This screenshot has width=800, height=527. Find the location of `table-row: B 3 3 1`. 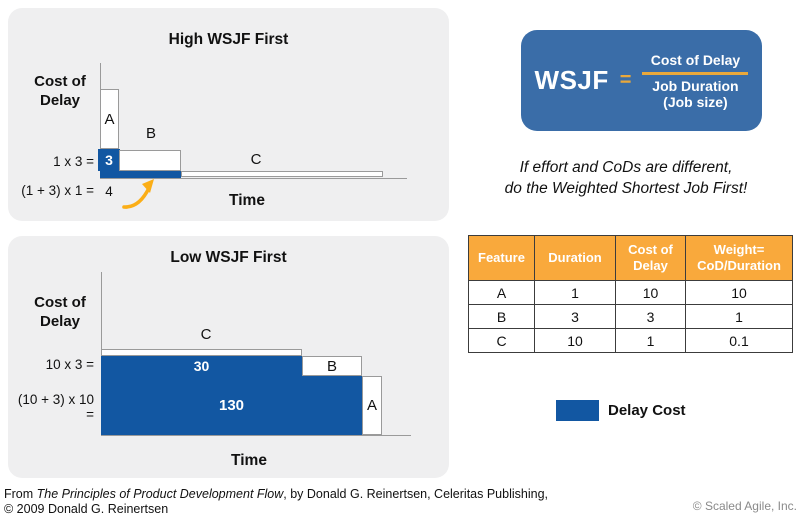

table-row: B 3 3 1 is located at coordinates (630, 316).